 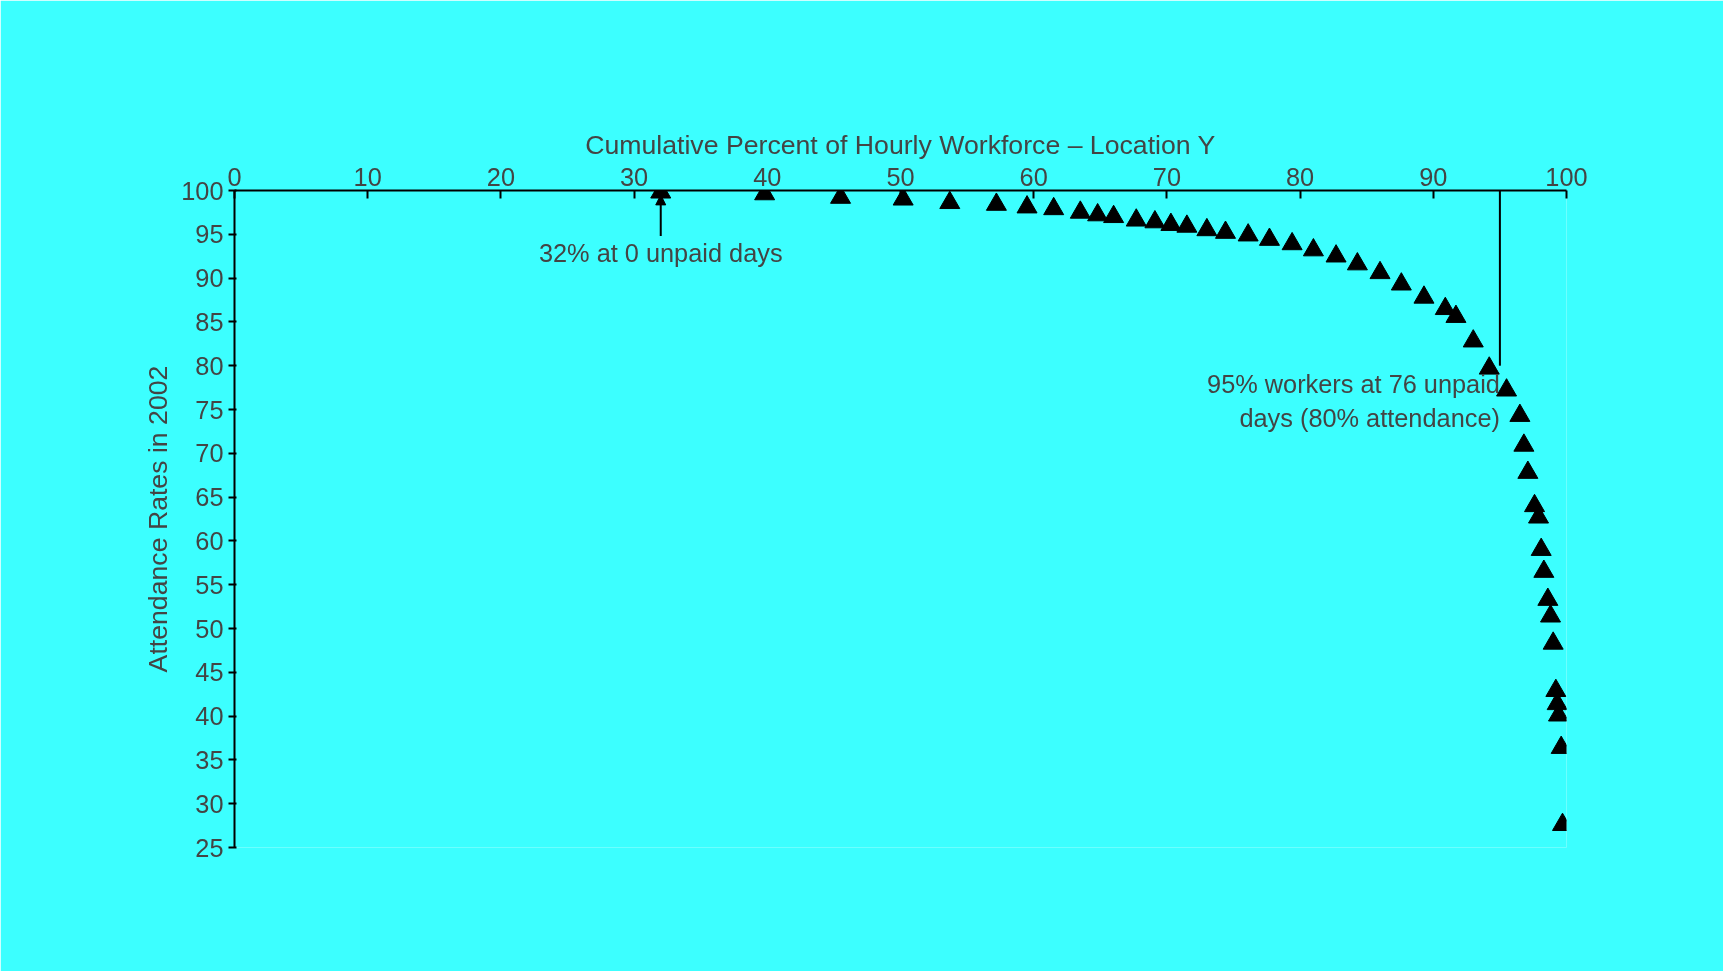 What do you see at coordinates (209, 278) in the screenshot?
I see `y-tick-label: 90` at bounding box center [209, 278].